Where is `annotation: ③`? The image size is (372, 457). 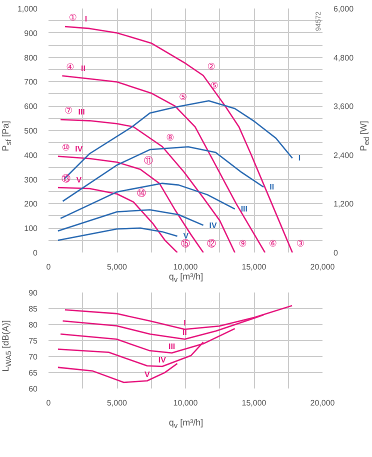
annotation: ③ is located at coordinates (300, 245).